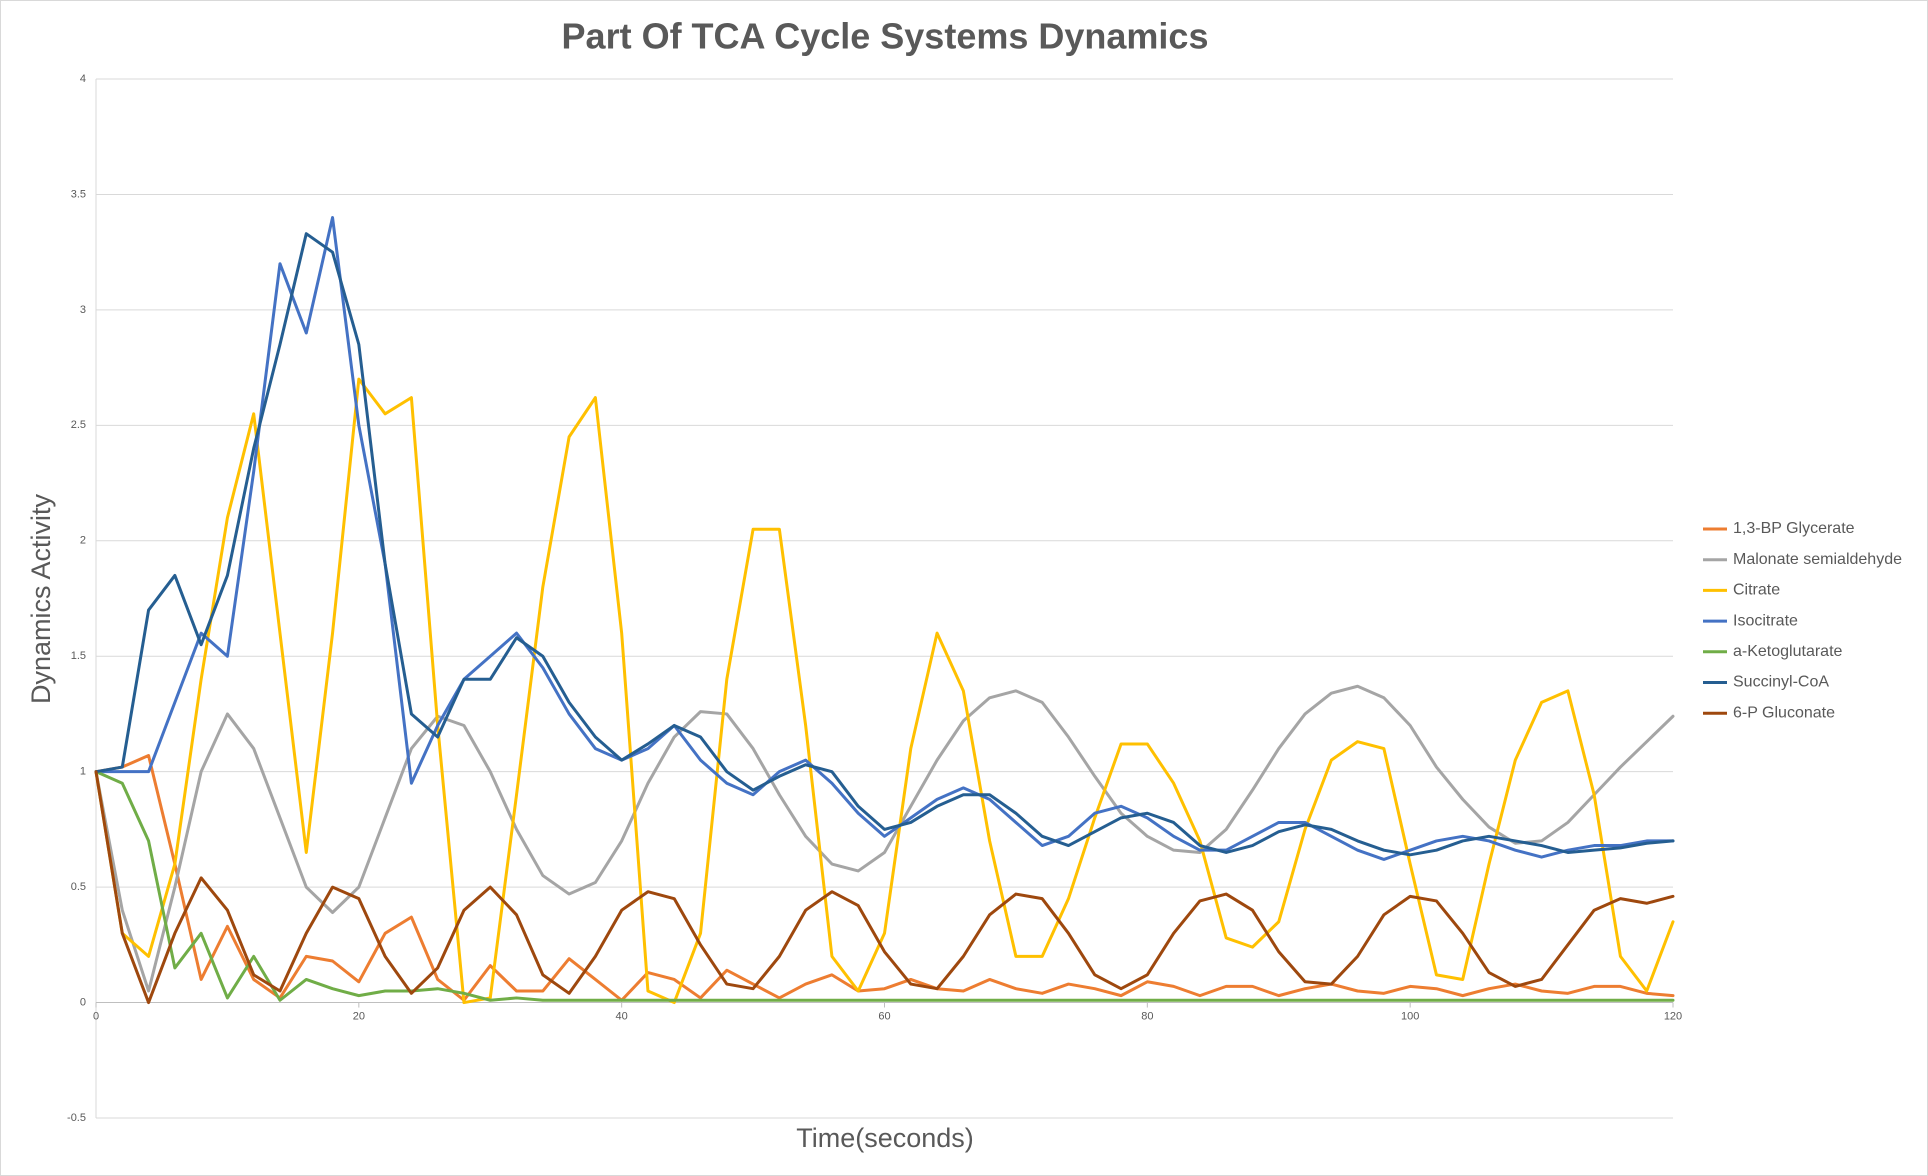  I want to click on x-tick-label: 20, so click(359, 1016).